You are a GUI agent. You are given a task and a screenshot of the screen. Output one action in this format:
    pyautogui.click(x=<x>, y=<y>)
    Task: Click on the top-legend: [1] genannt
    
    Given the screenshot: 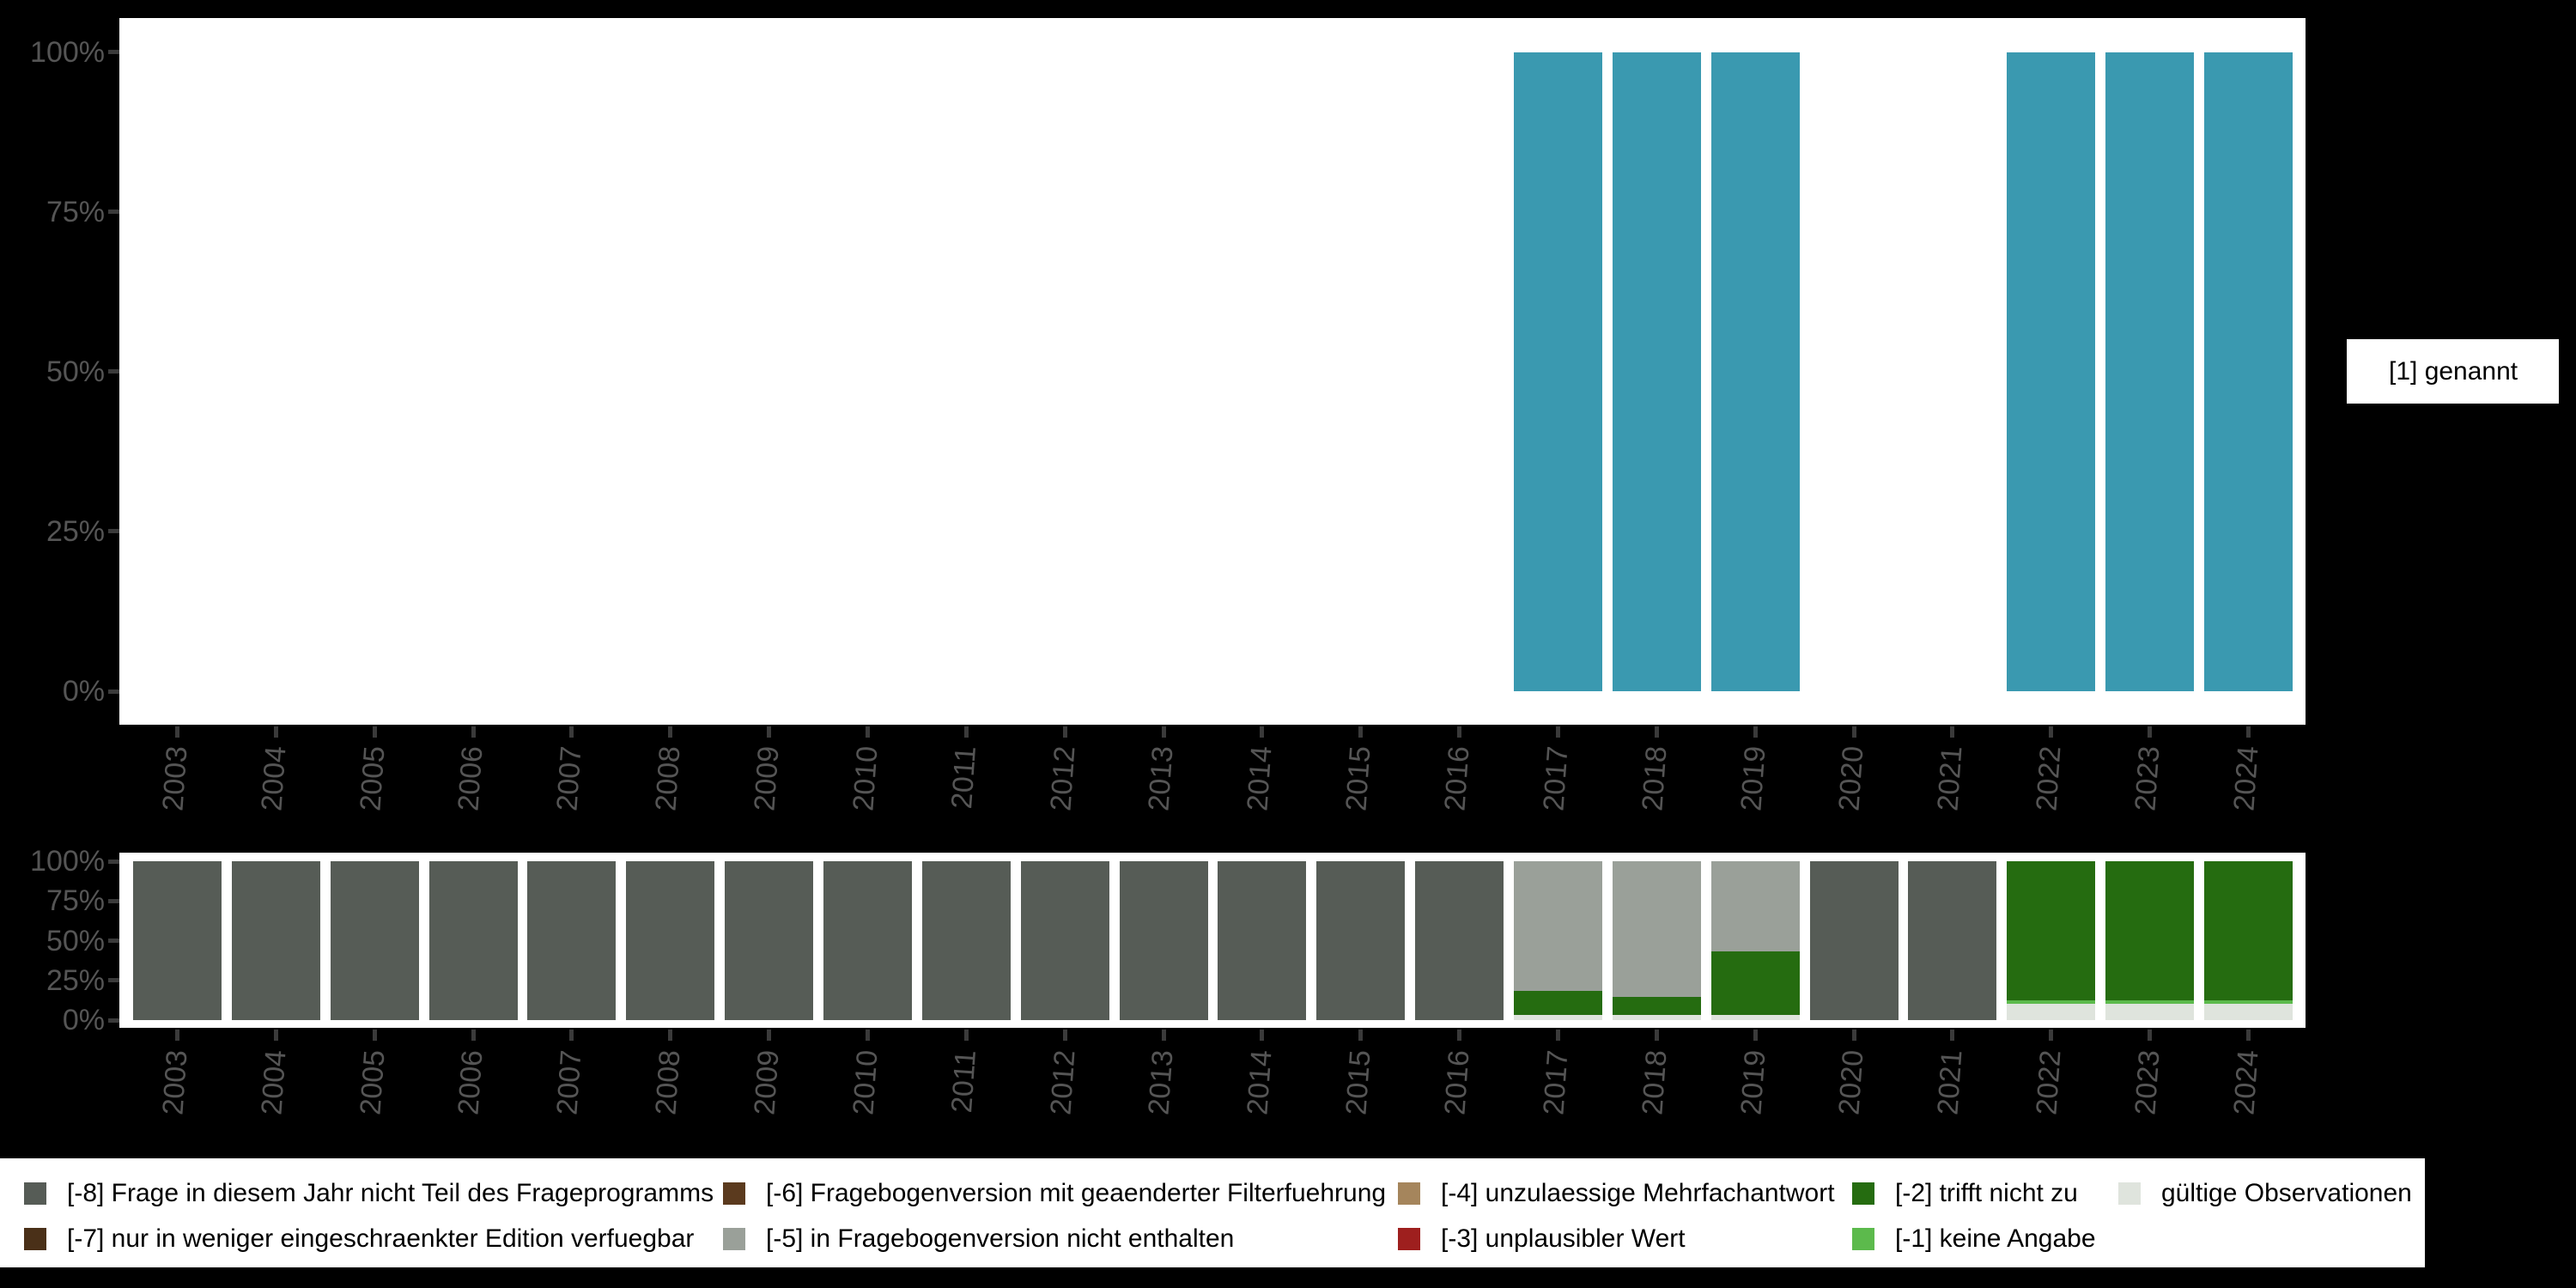 What is the action you would take?
    pyautogui.click(x=2453, y=371)
    